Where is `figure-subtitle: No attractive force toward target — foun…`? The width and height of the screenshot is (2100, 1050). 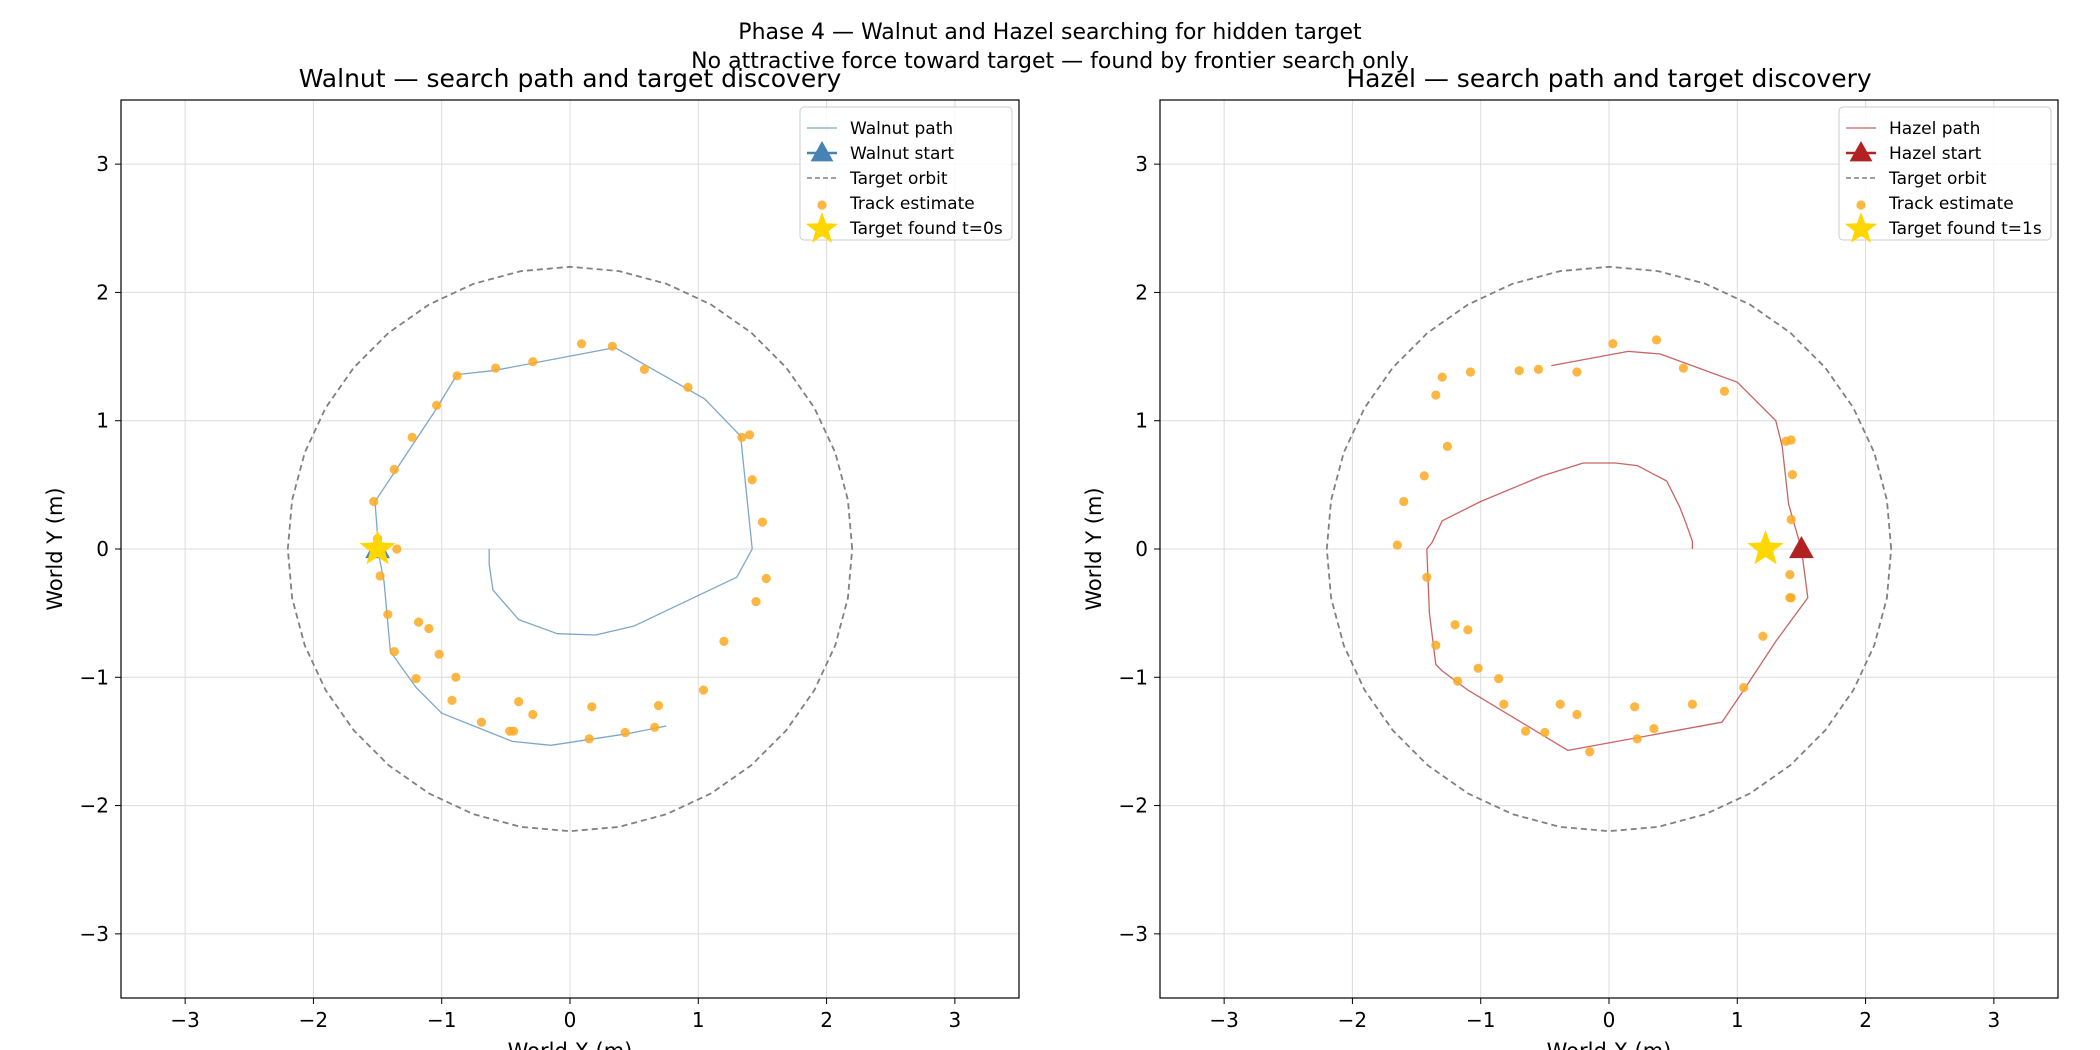 figure-subtitle: No attractive force toward target — foun… is located at coordinates (1050, 61).